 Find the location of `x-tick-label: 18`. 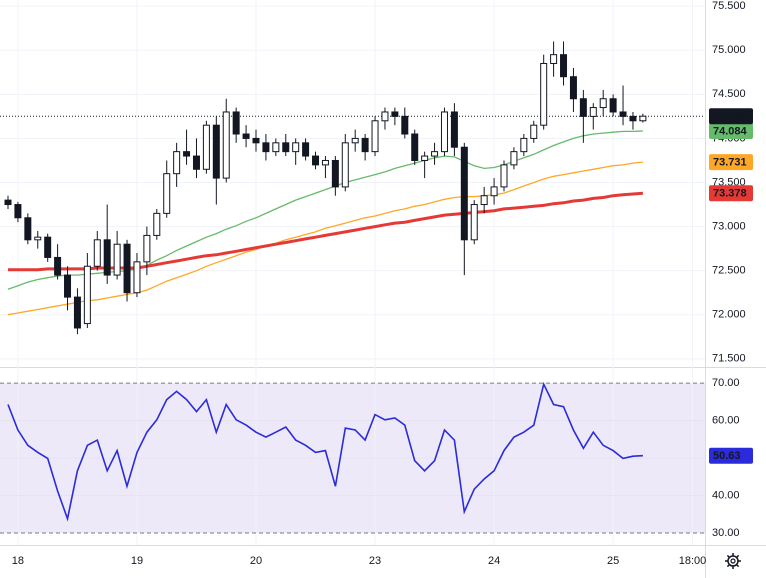

x-tick-label: 18 is located at coordinates (18, 561).